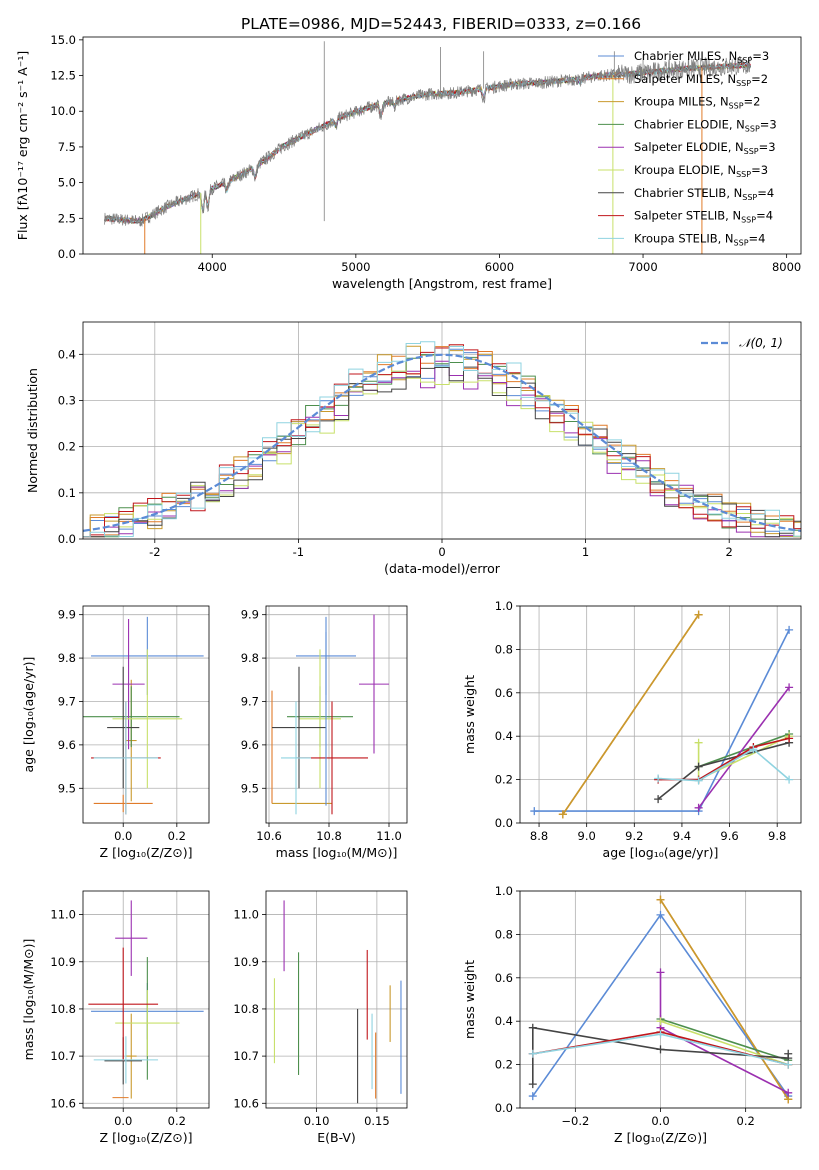 The width and height of the screenshot is (819, 1170). What do you see at coordinates (336, 1137) in the screenshot?
I see `x-axis-label: E(B-V)` at bounding box center [336, 1137].